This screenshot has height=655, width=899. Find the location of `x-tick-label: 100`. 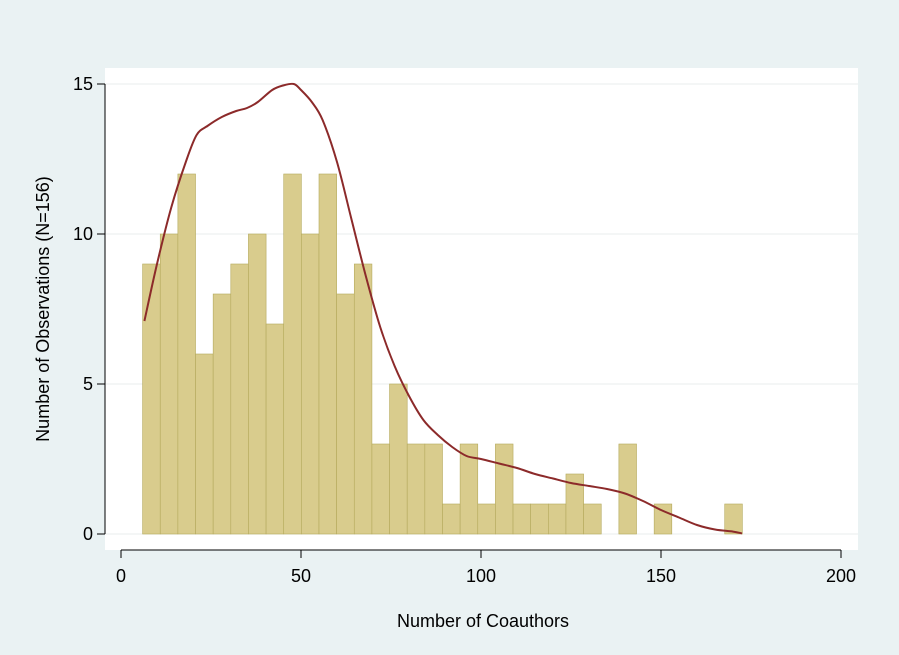

x-tick-label: 100 is located at coordinates (481, 576).